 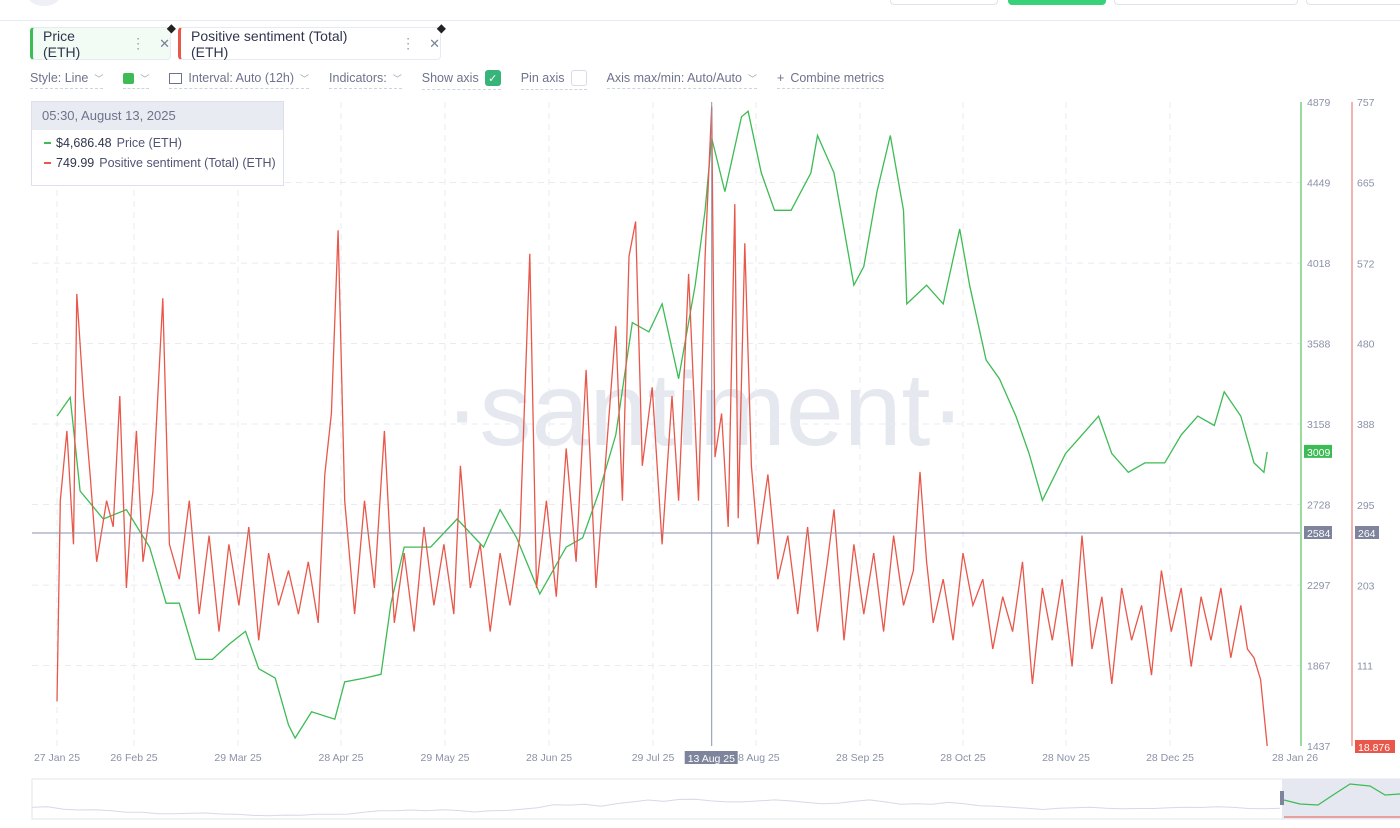 I want to click on metric-label: Price (ETH), so click(x=62, y=43).